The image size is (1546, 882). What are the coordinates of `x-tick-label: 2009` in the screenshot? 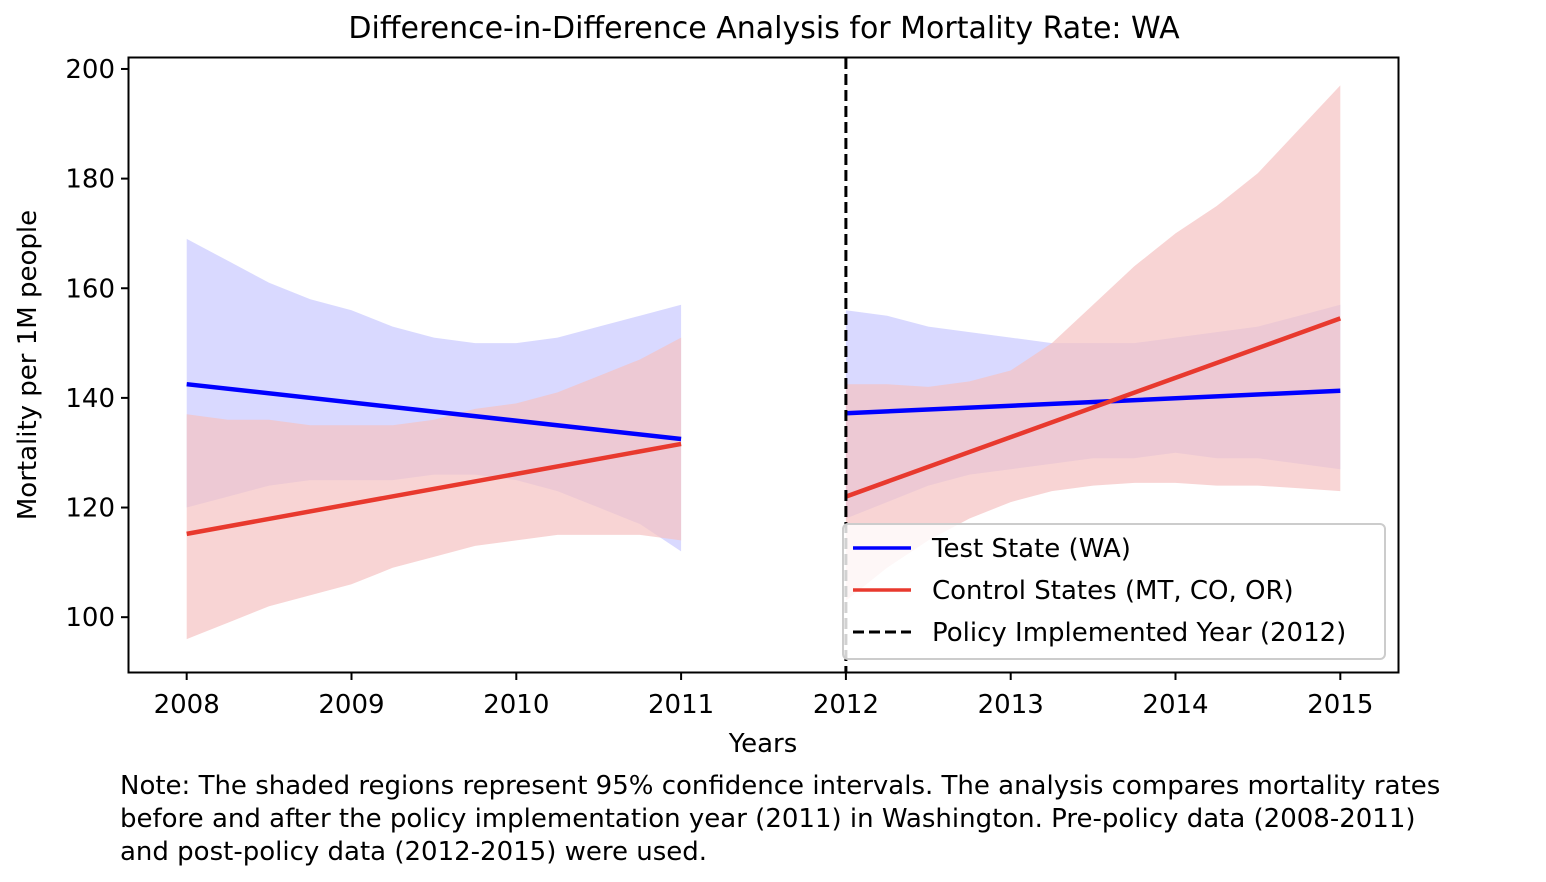 It's located at (351, 705).